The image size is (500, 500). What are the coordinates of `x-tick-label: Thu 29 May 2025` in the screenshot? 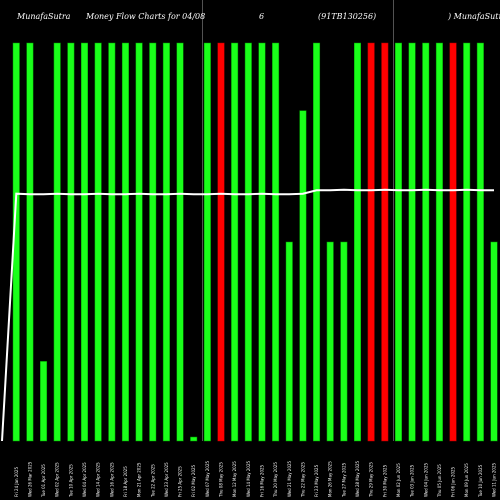 It's located at (371, 480).